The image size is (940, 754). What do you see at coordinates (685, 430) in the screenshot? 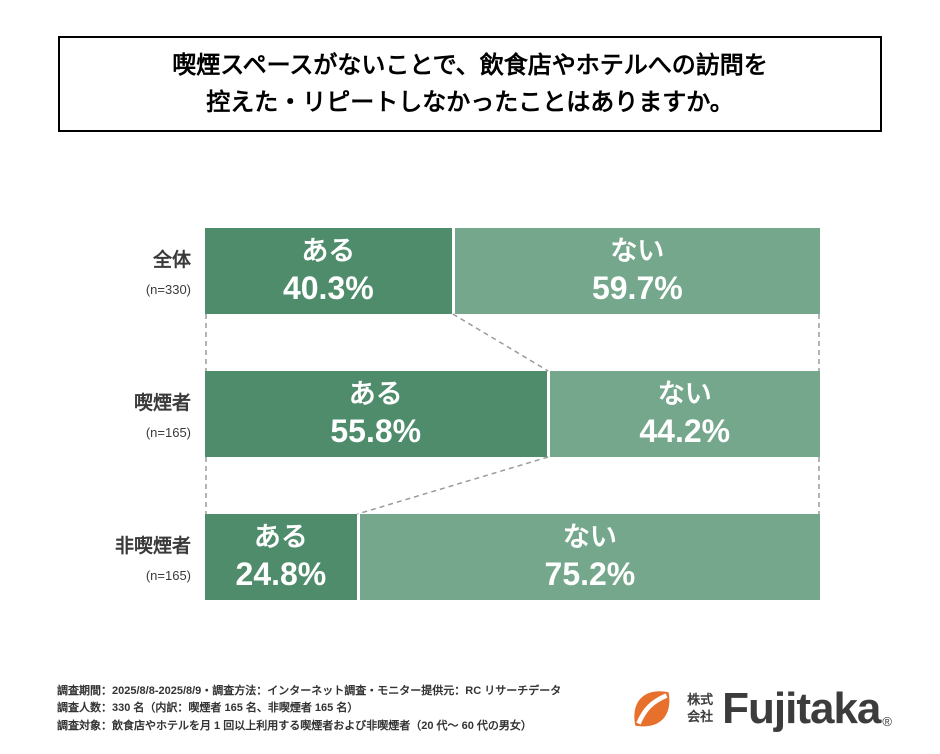
I see `segment-value: 44.2%` at bounding box center [685, 430].